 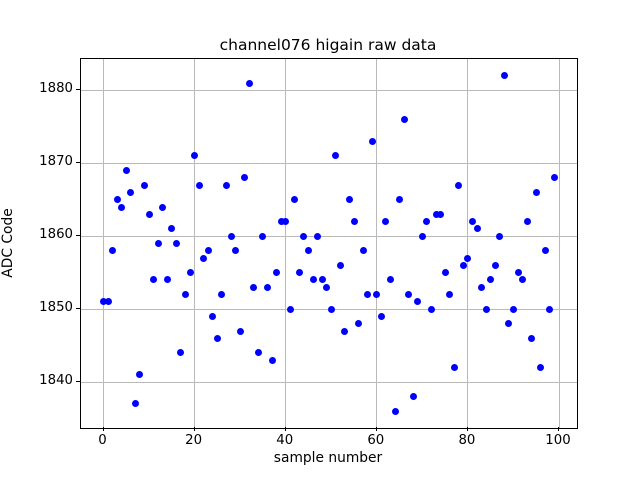 I want to click on x-tick-label: 80, so click(x=467, y=440).